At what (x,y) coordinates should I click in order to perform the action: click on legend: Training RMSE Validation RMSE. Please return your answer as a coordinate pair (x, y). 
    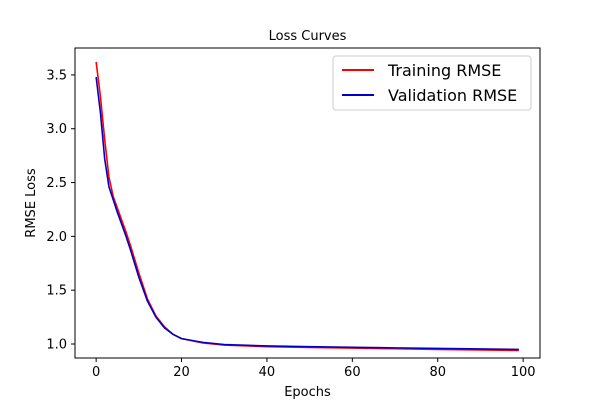
    Looking at the image, I should click on (432, 83).